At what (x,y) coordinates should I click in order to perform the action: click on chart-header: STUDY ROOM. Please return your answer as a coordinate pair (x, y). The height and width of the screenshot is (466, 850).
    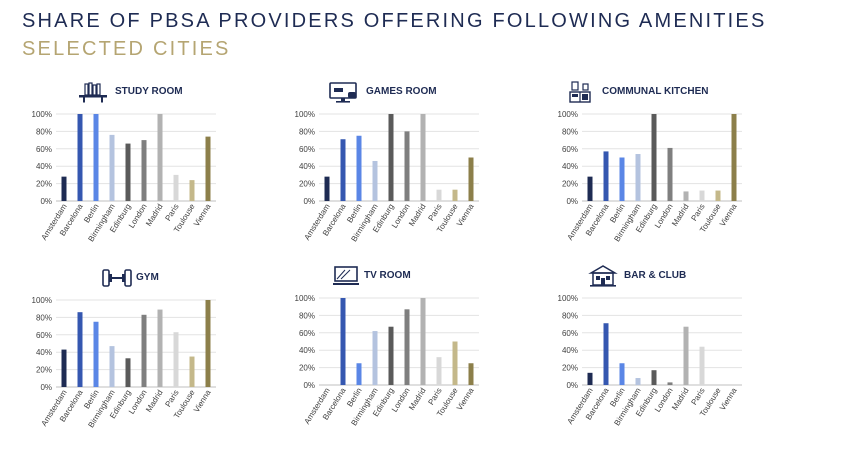
    Looking at the image, I should click on (155, 93).